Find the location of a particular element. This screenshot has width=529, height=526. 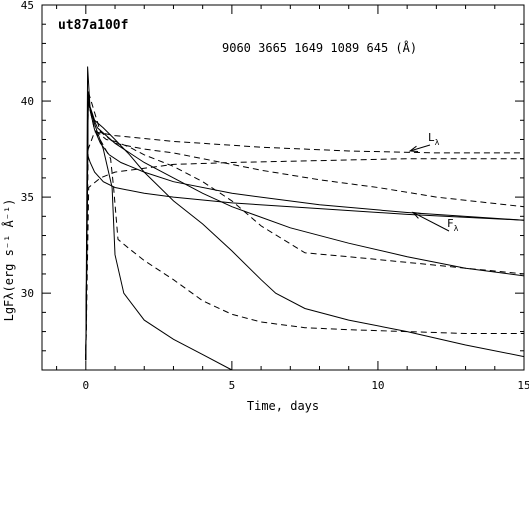

x-axis-label: Time, days is located at coordinates (283, 406).